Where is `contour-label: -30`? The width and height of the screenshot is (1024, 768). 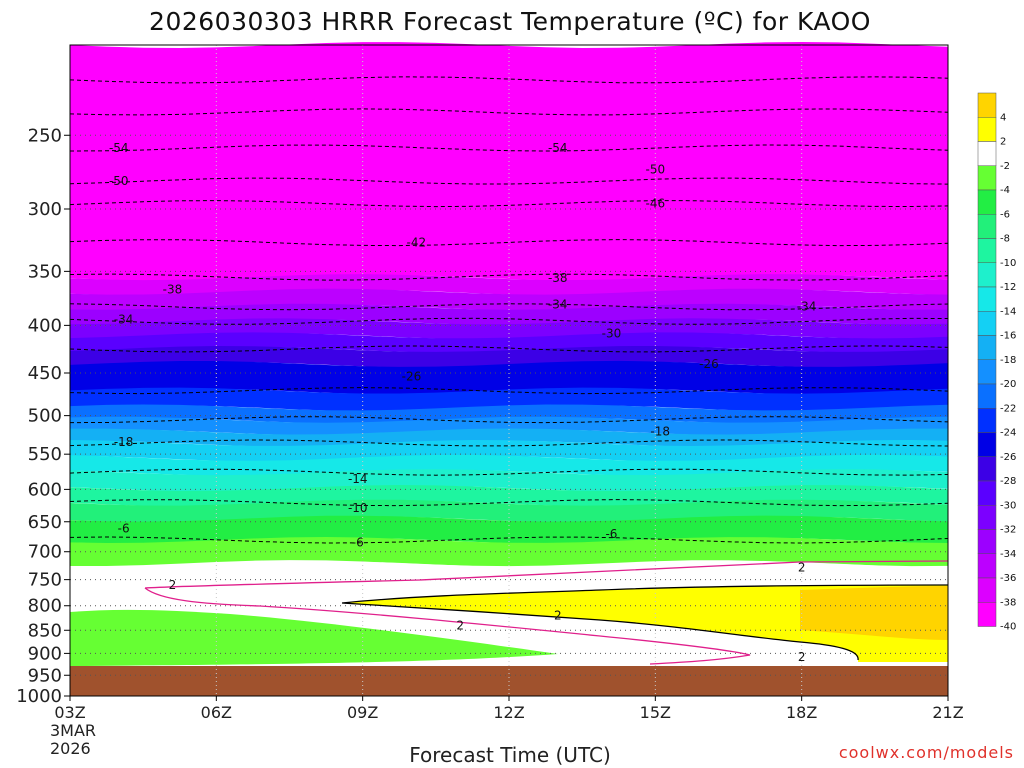
contour-label: -30 is located at coordinates (612, 333).